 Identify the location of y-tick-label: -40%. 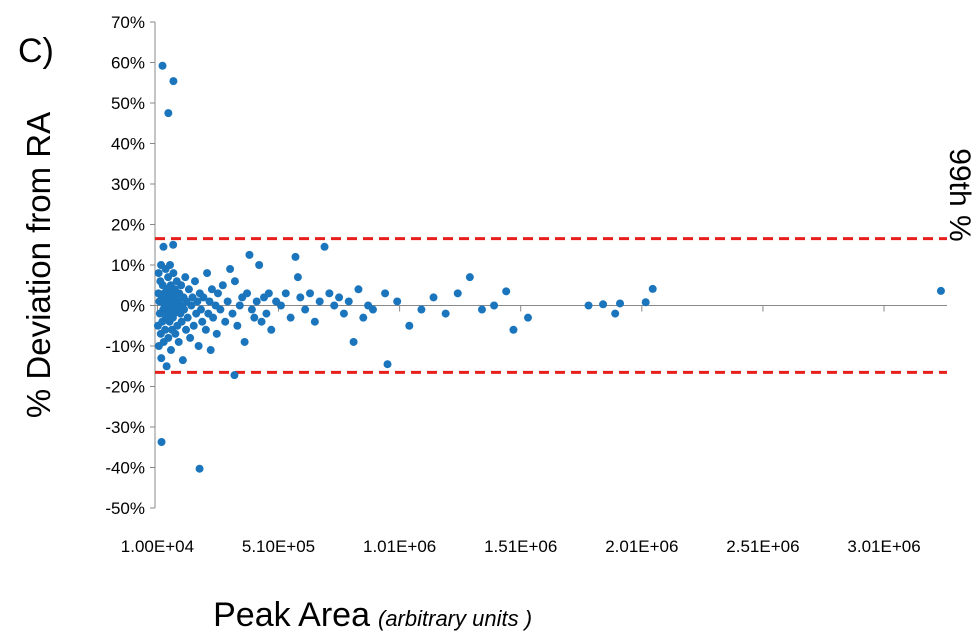
(125, 468).